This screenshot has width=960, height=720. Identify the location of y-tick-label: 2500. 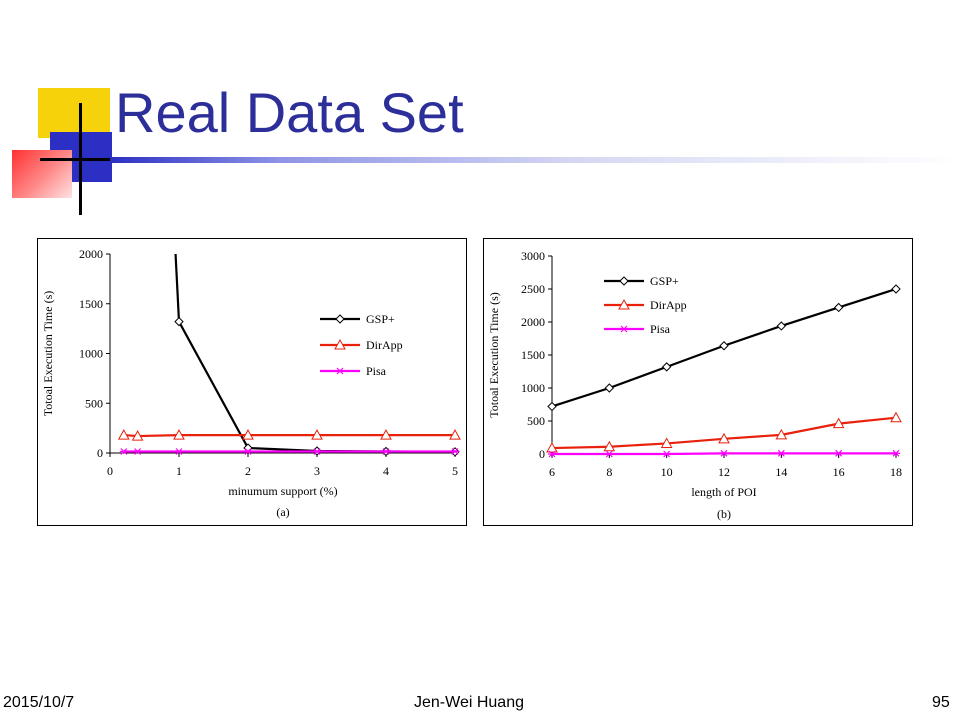
(533, 289).